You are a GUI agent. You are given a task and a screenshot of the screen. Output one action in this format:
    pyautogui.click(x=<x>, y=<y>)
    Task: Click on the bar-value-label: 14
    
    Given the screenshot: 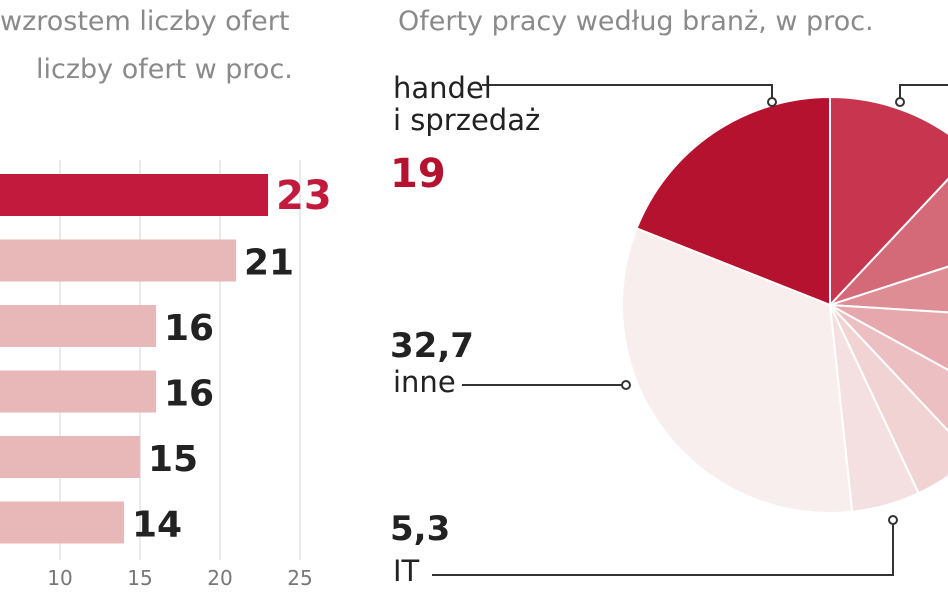 What is the action you would take?
    pyautogui.click(x=157, y=525)
    